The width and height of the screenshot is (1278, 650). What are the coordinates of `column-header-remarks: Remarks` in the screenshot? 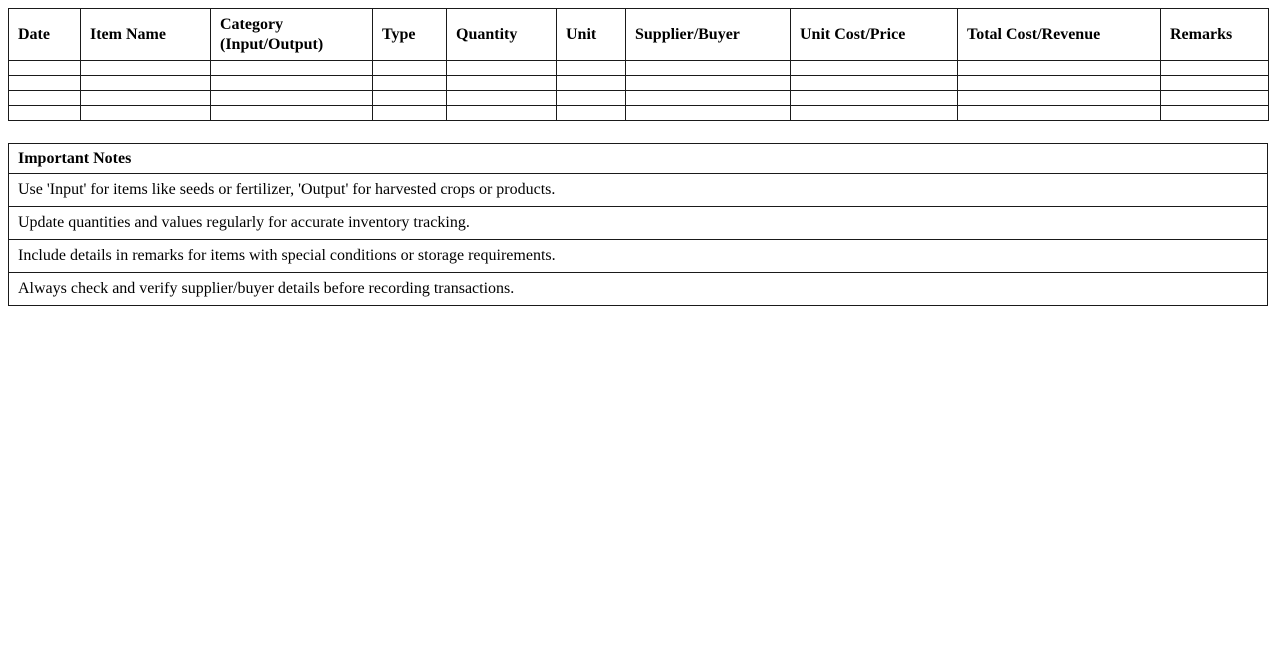 It's located at (1214, 34).